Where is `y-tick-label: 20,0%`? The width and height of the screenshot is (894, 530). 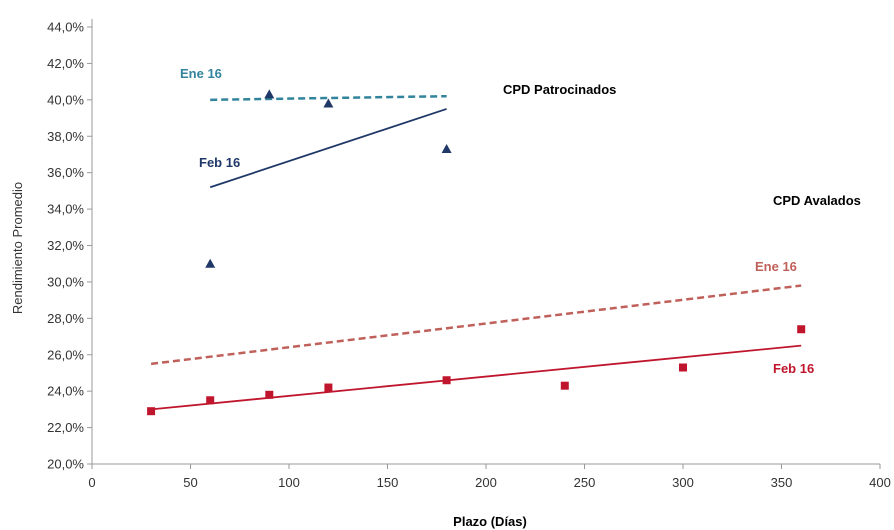 y-tick-label: 20,0% is located at coordinates (65, 464).